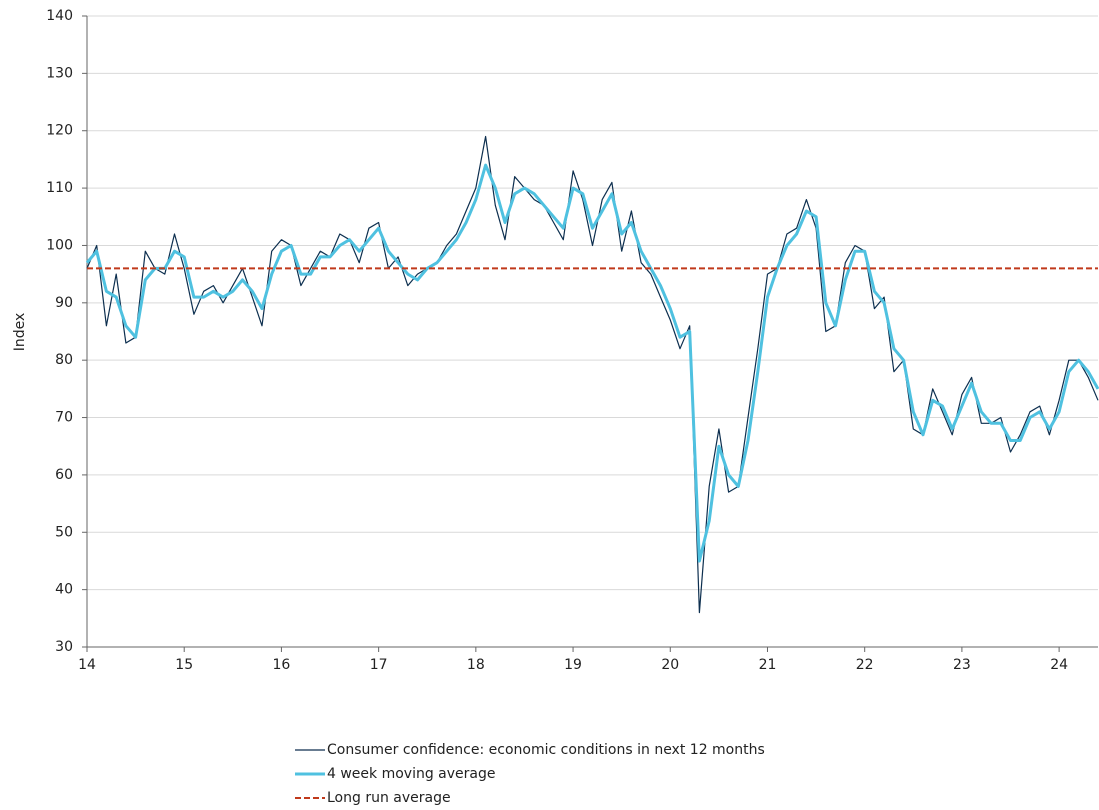 This screenshot has height=810, width=1099. What do you see at coordinates (389, 798) in the screenshot?
I see `legend-label: Long run average` at bounding box center [389, 798].